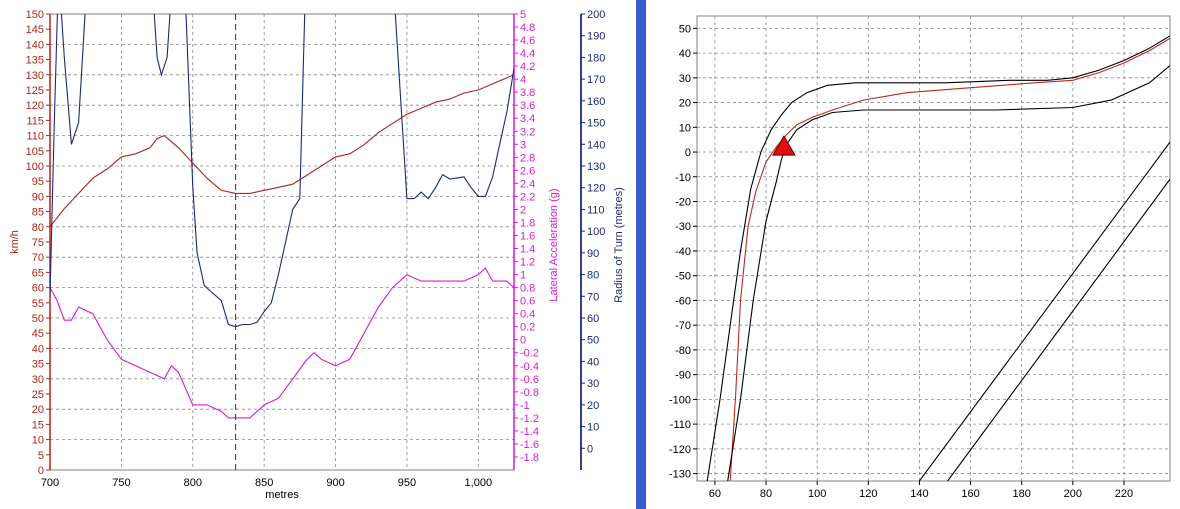  What do you see at coordinates (593, 297) in the screenshot?
I see `radius-tick-label: 70` at bounding box center [593, 297].